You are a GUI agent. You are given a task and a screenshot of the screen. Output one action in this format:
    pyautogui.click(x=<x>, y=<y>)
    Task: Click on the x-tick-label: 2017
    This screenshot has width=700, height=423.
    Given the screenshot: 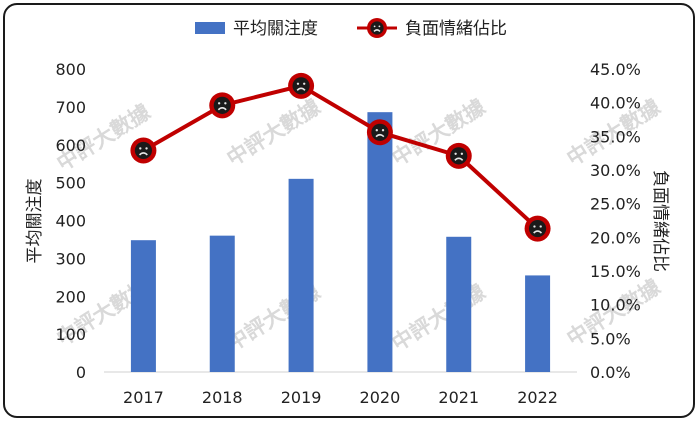 What is the action you would take?
    pyautogui.click(x=143, y=397)
    